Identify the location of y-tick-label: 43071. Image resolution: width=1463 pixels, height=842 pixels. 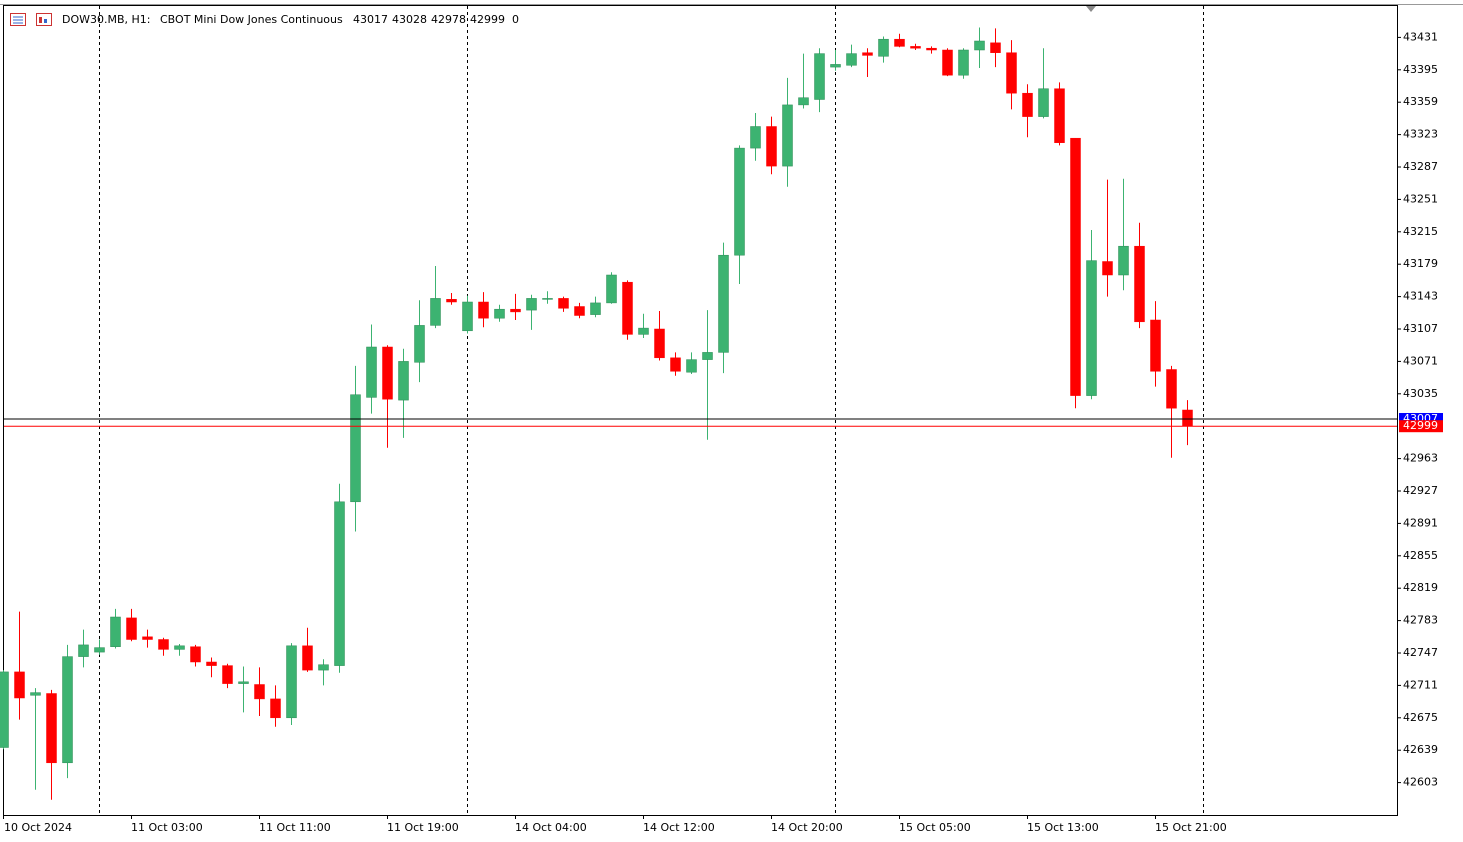
(1420, 360).